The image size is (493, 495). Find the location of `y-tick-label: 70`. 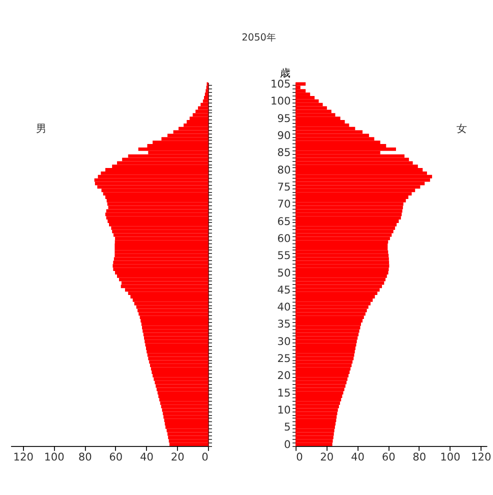

y-tick-label: 70 is located at coordinates (284, 204).